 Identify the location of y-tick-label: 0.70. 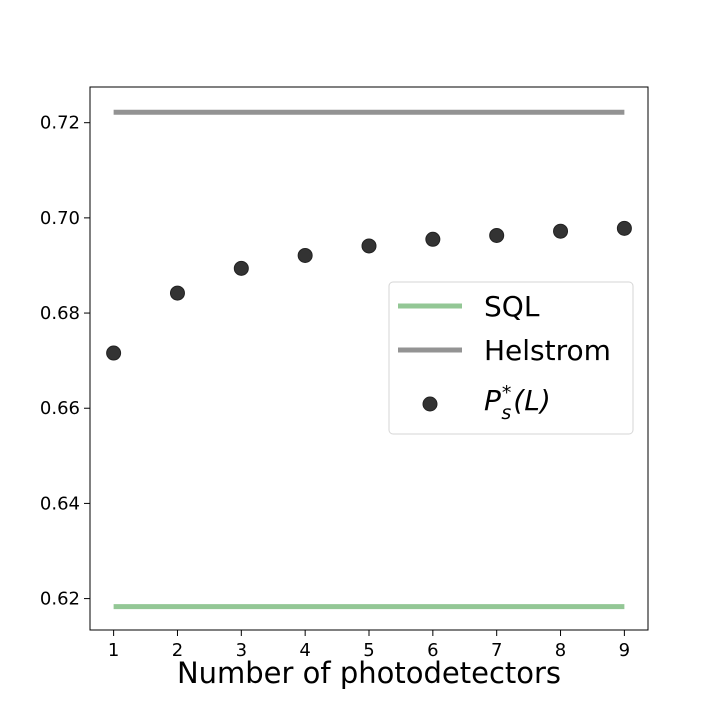
(60, 218).